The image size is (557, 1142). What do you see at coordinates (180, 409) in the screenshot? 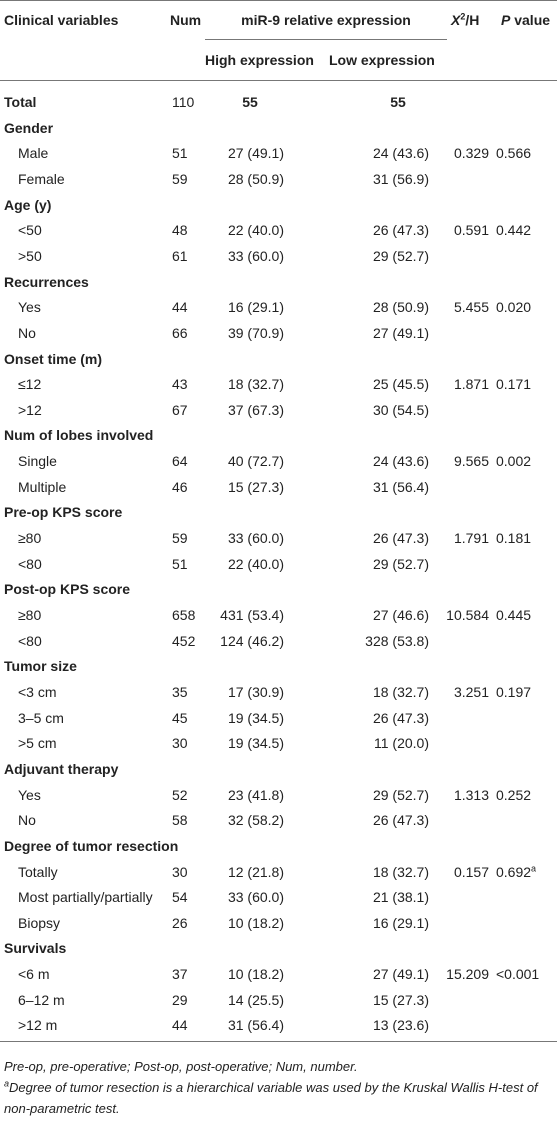
I see `num-cell: 67` at bounding box center [180, 409].